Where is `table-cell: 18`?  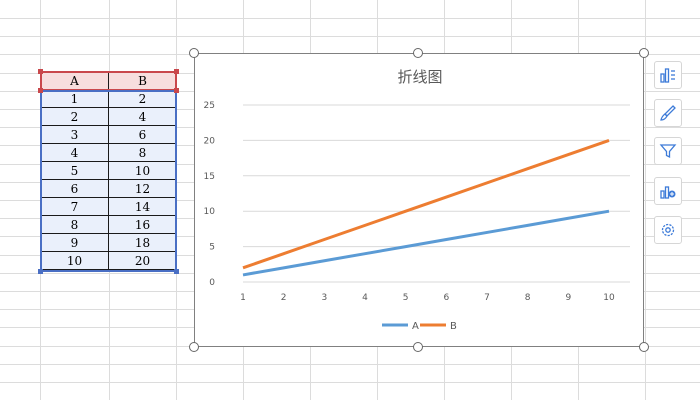 table-cell: 18 is located at coordinates (142, 242).